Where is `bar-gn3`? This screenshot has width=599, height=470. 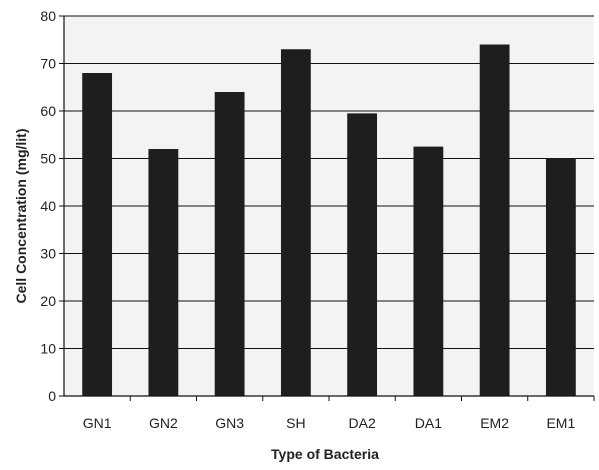
bar-gn3 is located at coordinates (229, 244).